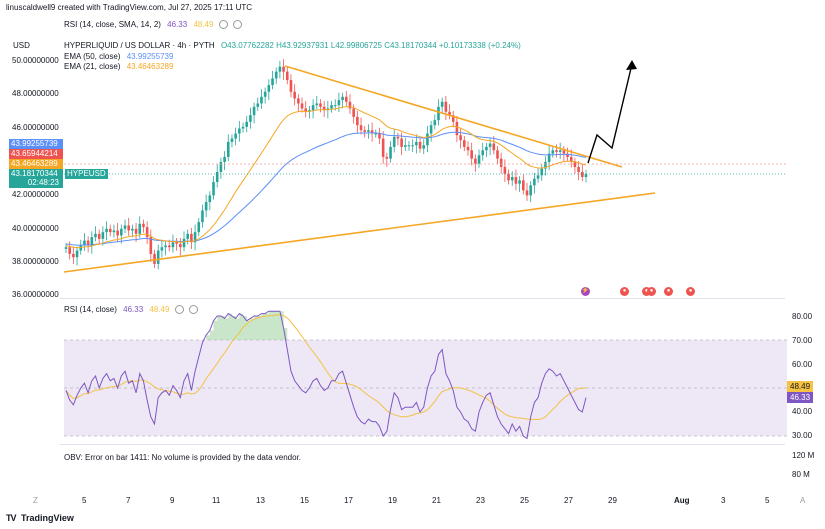  What do you see at coordinates (359, 232) in the screenshot?
I see `lower-trendline` at bounding box center [359, 232].